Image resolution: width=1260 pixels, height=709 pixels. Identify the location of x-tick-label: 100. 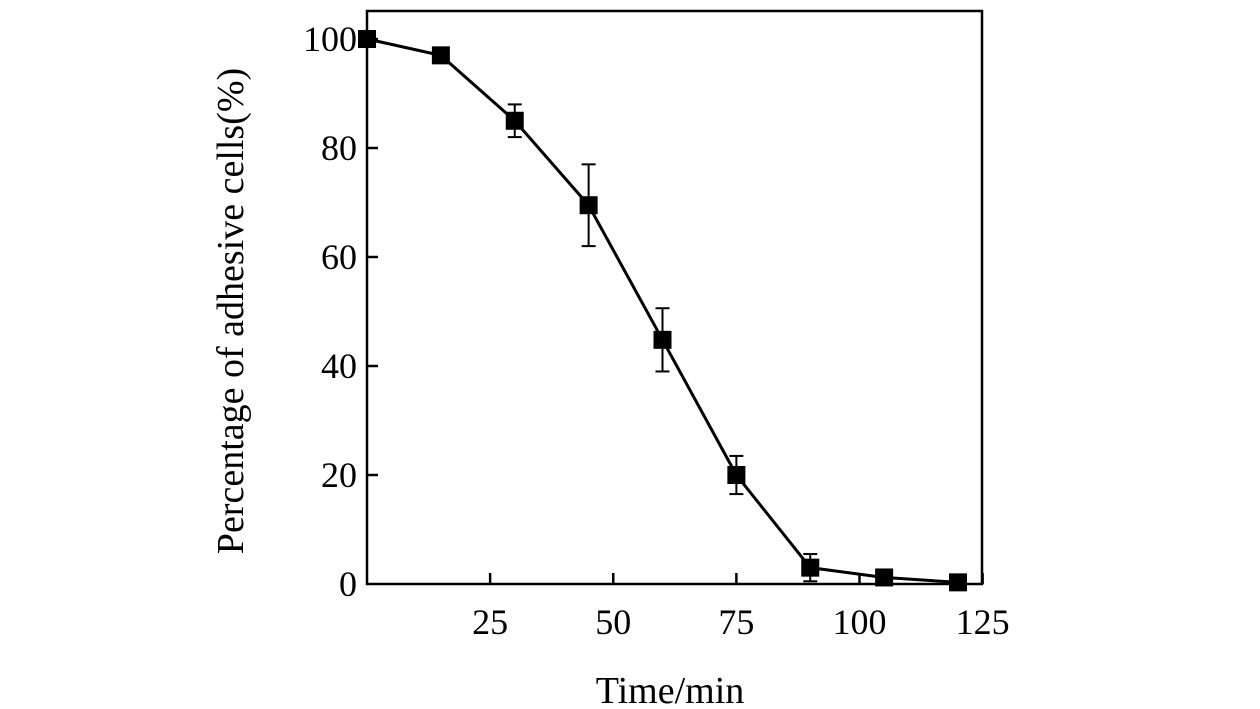
(860, 622).